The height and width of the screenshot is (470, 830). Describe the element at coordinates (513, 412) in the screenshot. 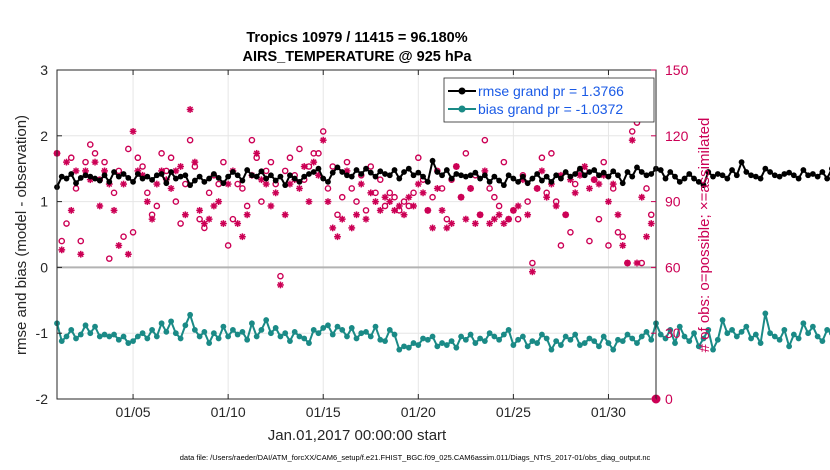

I see `x-tick-label: 01/25` at that location.